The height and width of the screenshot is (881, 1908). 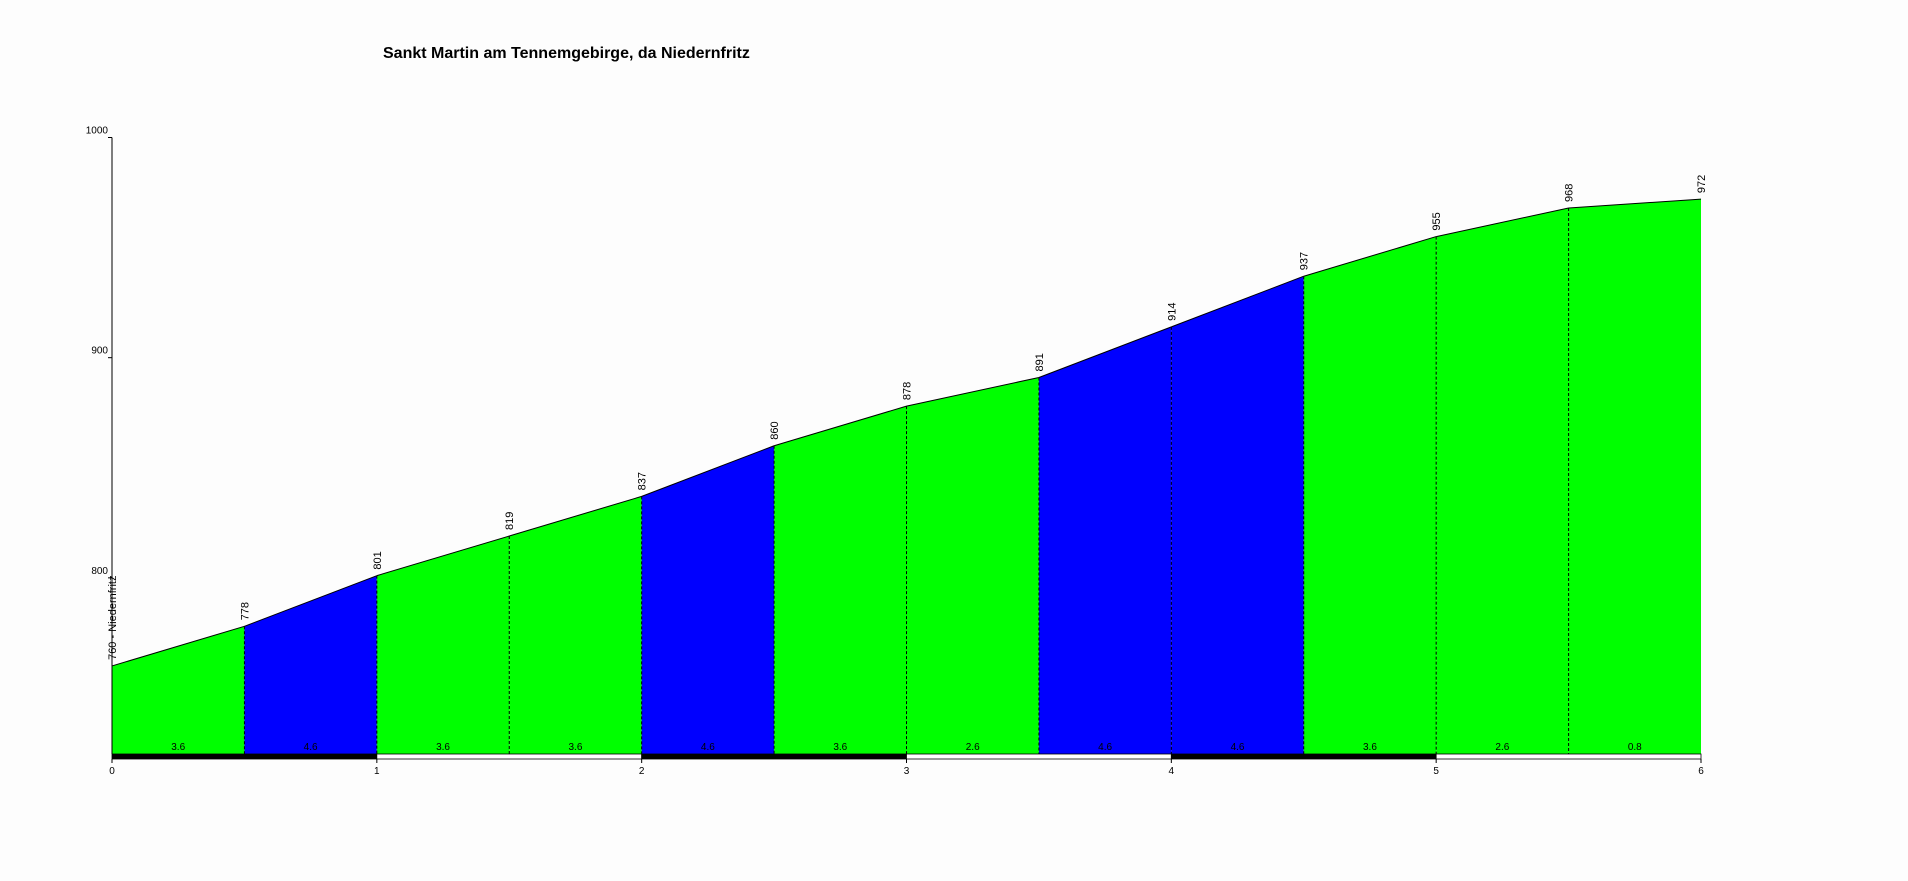 What do you see at coordinates (907, 771) in the screenshot?
I see `x-tick-label: 3` at bounding box center [907, 771].